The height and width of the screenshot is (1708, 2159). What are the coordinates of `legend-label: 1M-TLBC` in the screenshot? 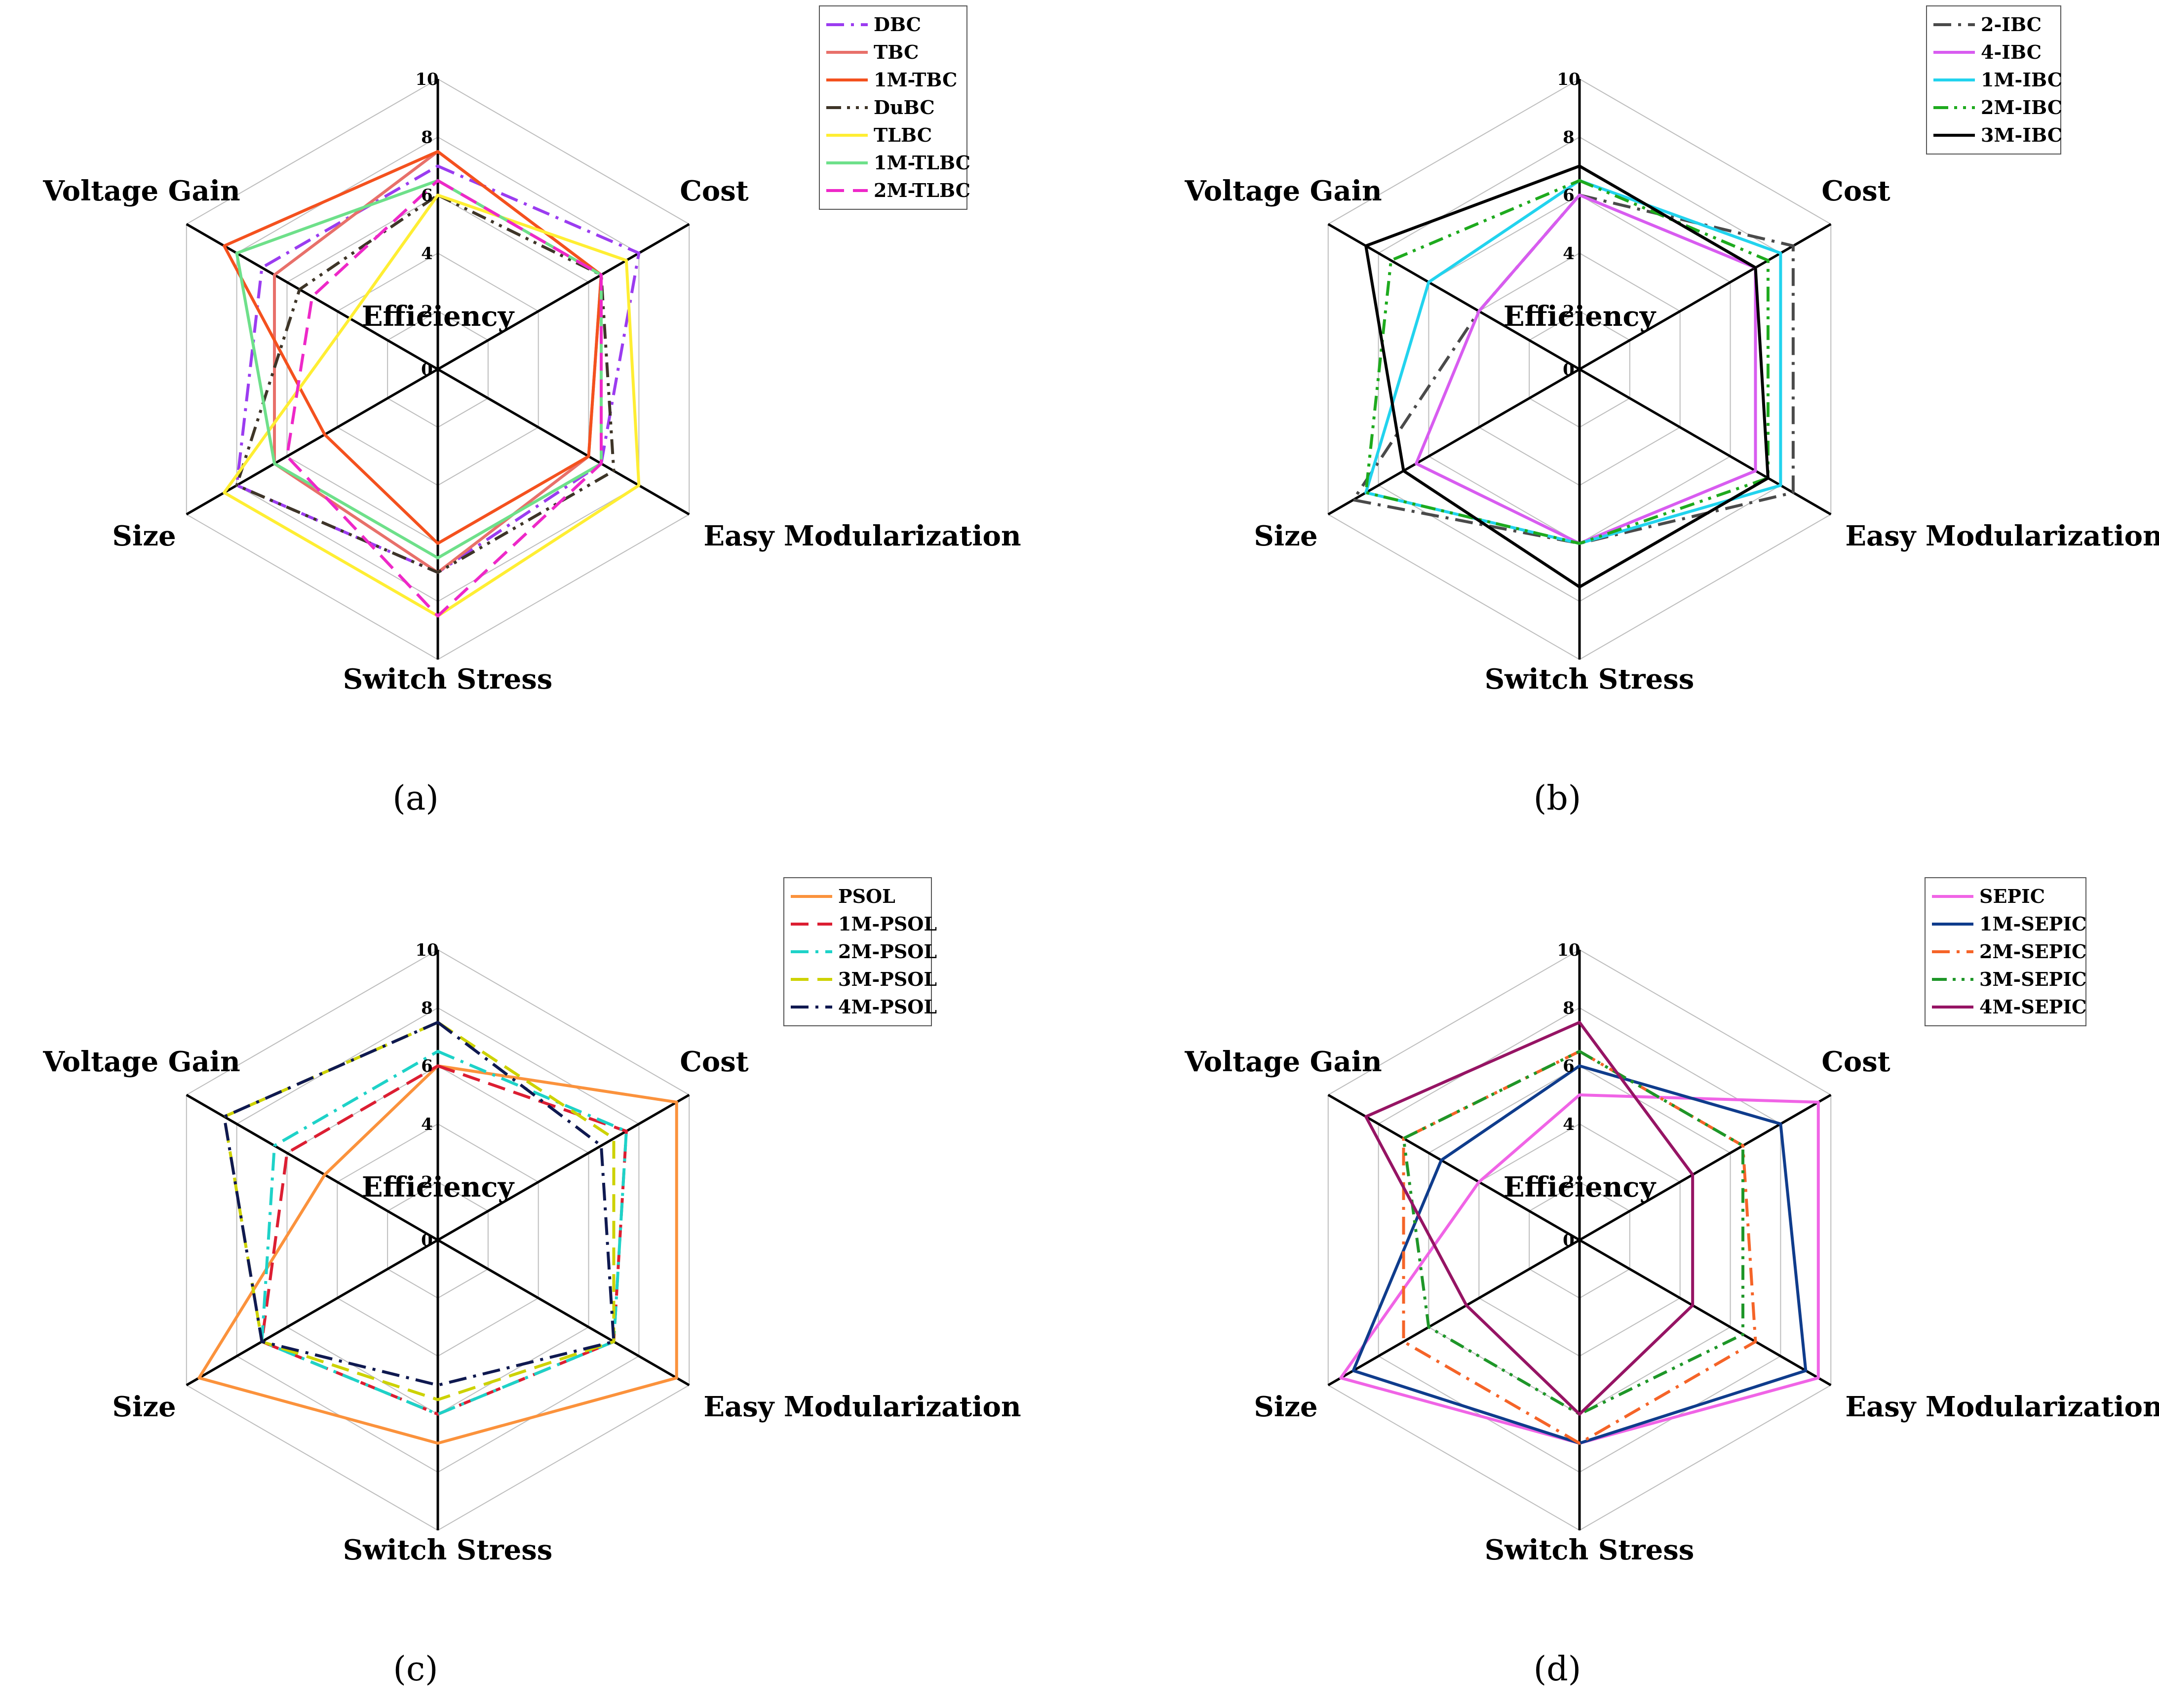 It's located at (922, 163).